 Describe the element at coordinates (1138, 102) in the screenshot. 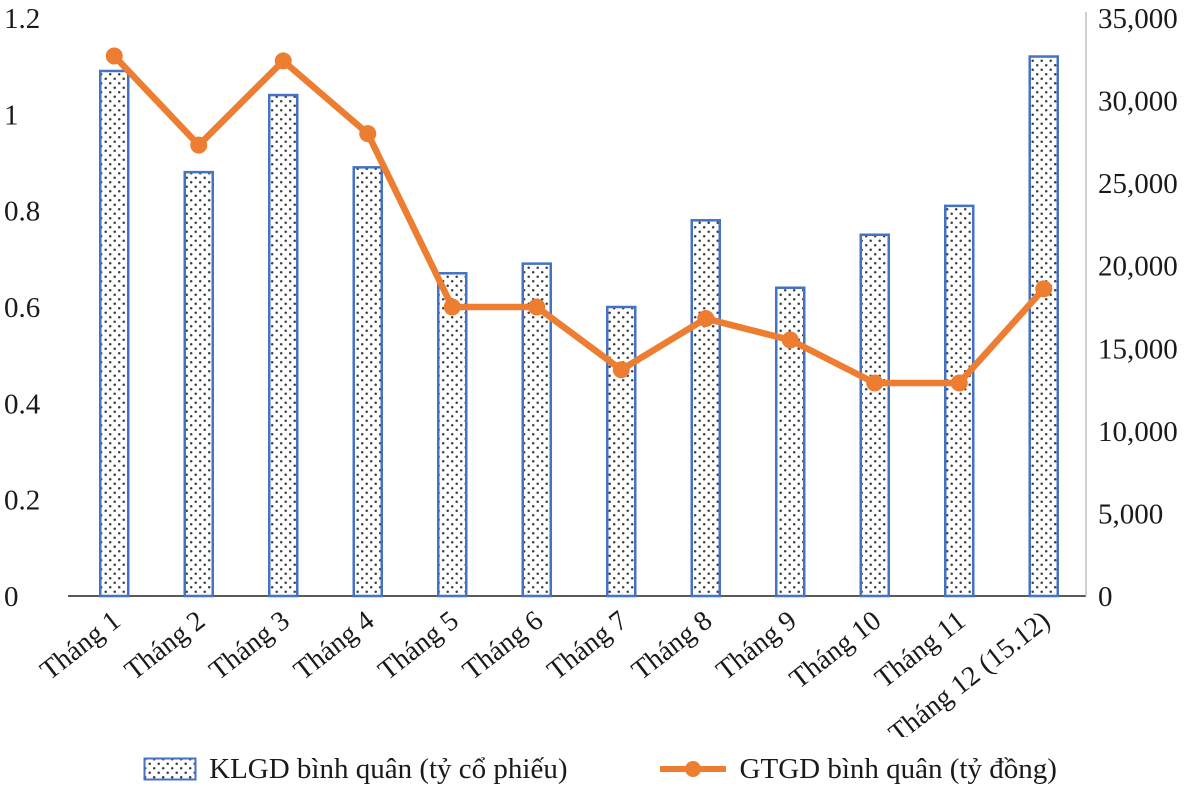

I see `right-axis-tick: 30,000` at that location.